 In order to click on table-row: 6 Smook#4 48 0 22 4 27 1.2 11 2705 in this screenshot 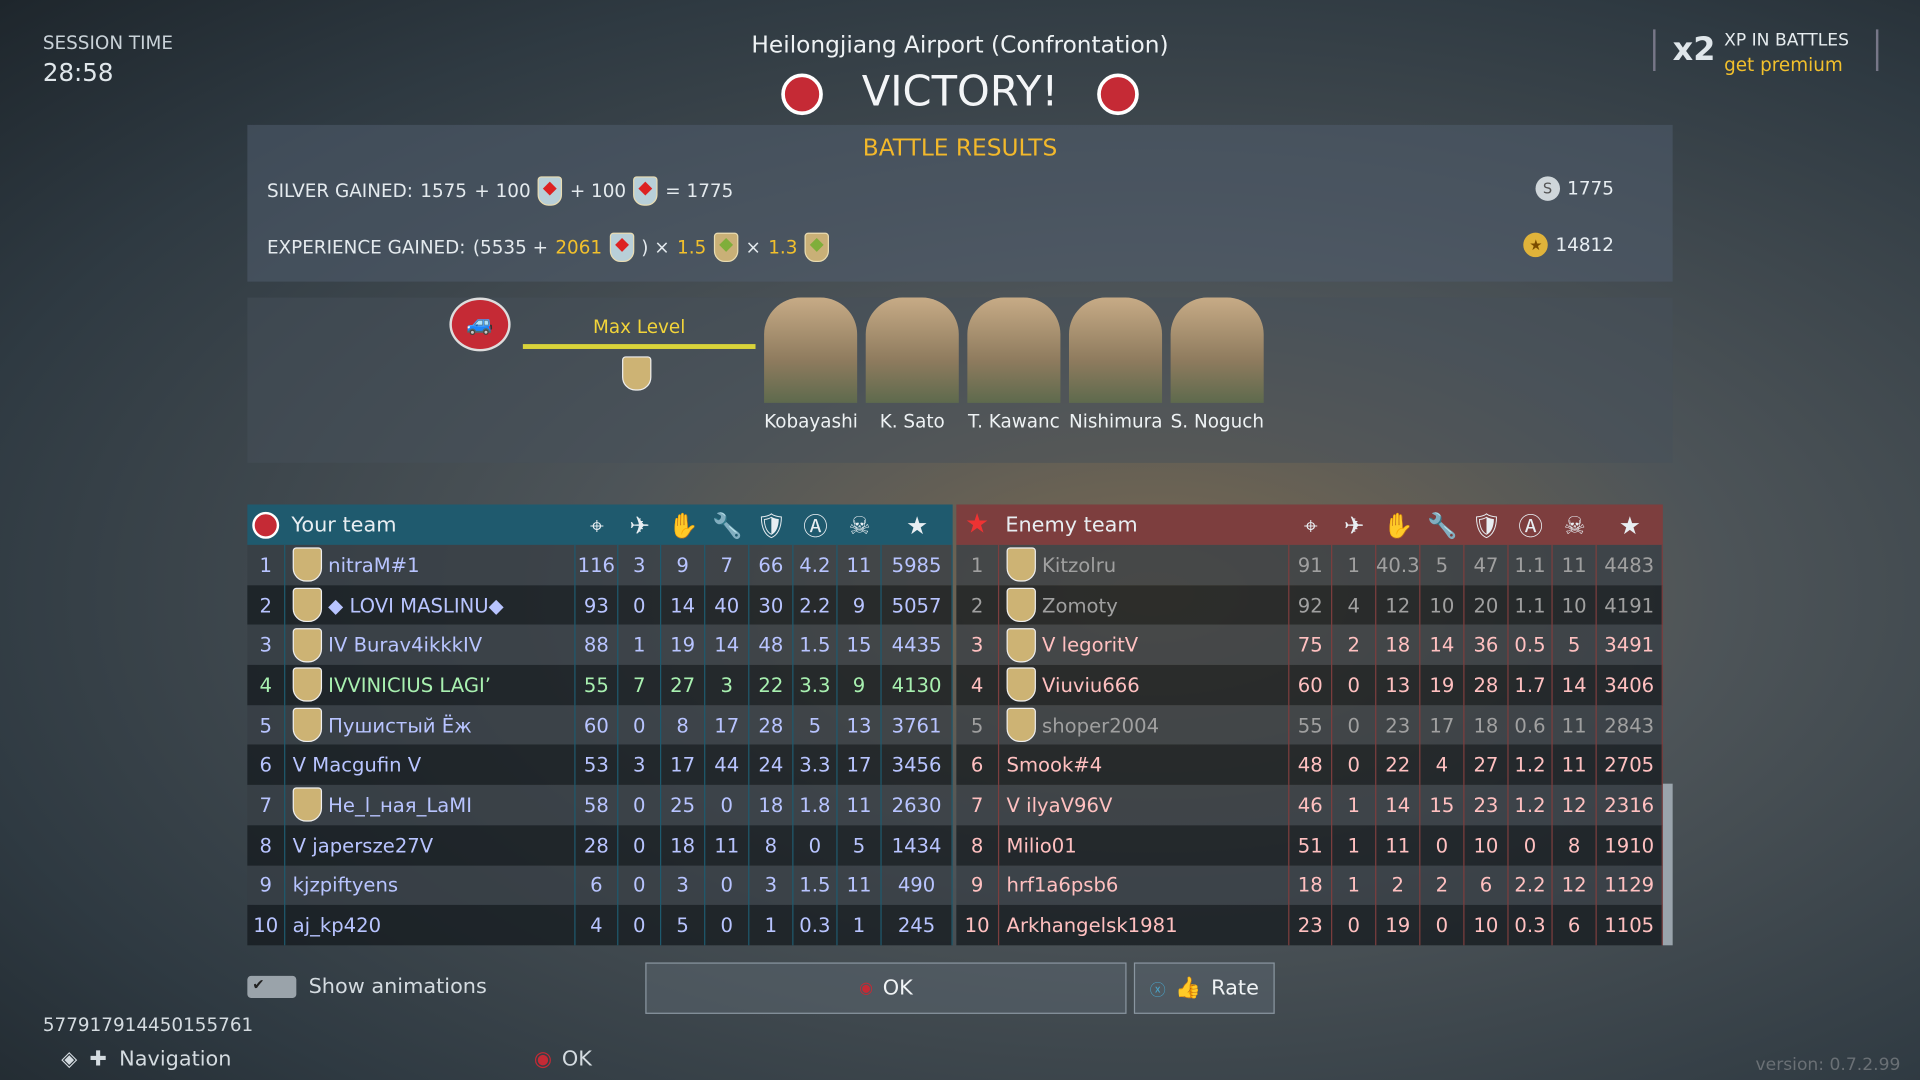, I will do `click(1309, 765)`.